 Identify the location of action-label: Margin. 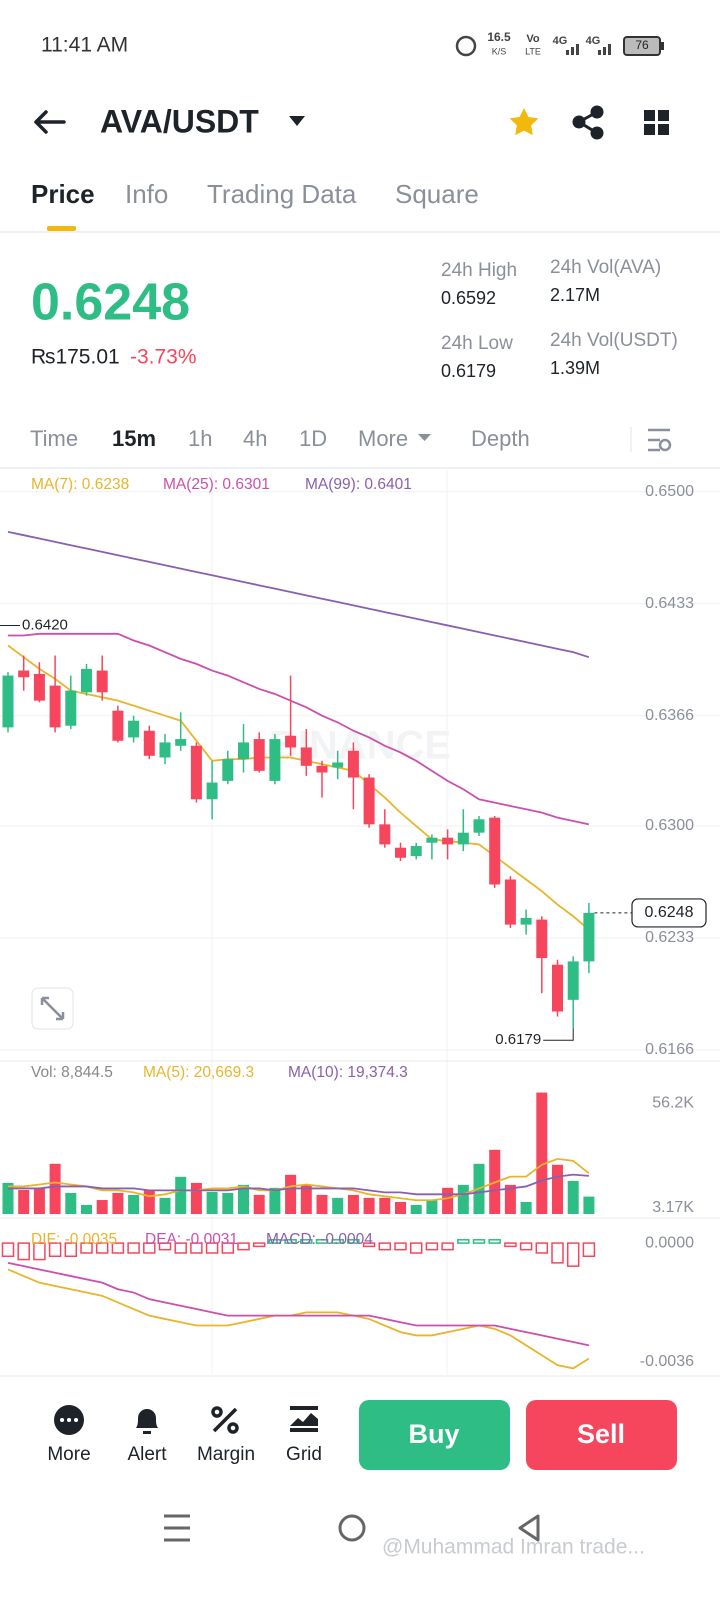
(226, 1454).